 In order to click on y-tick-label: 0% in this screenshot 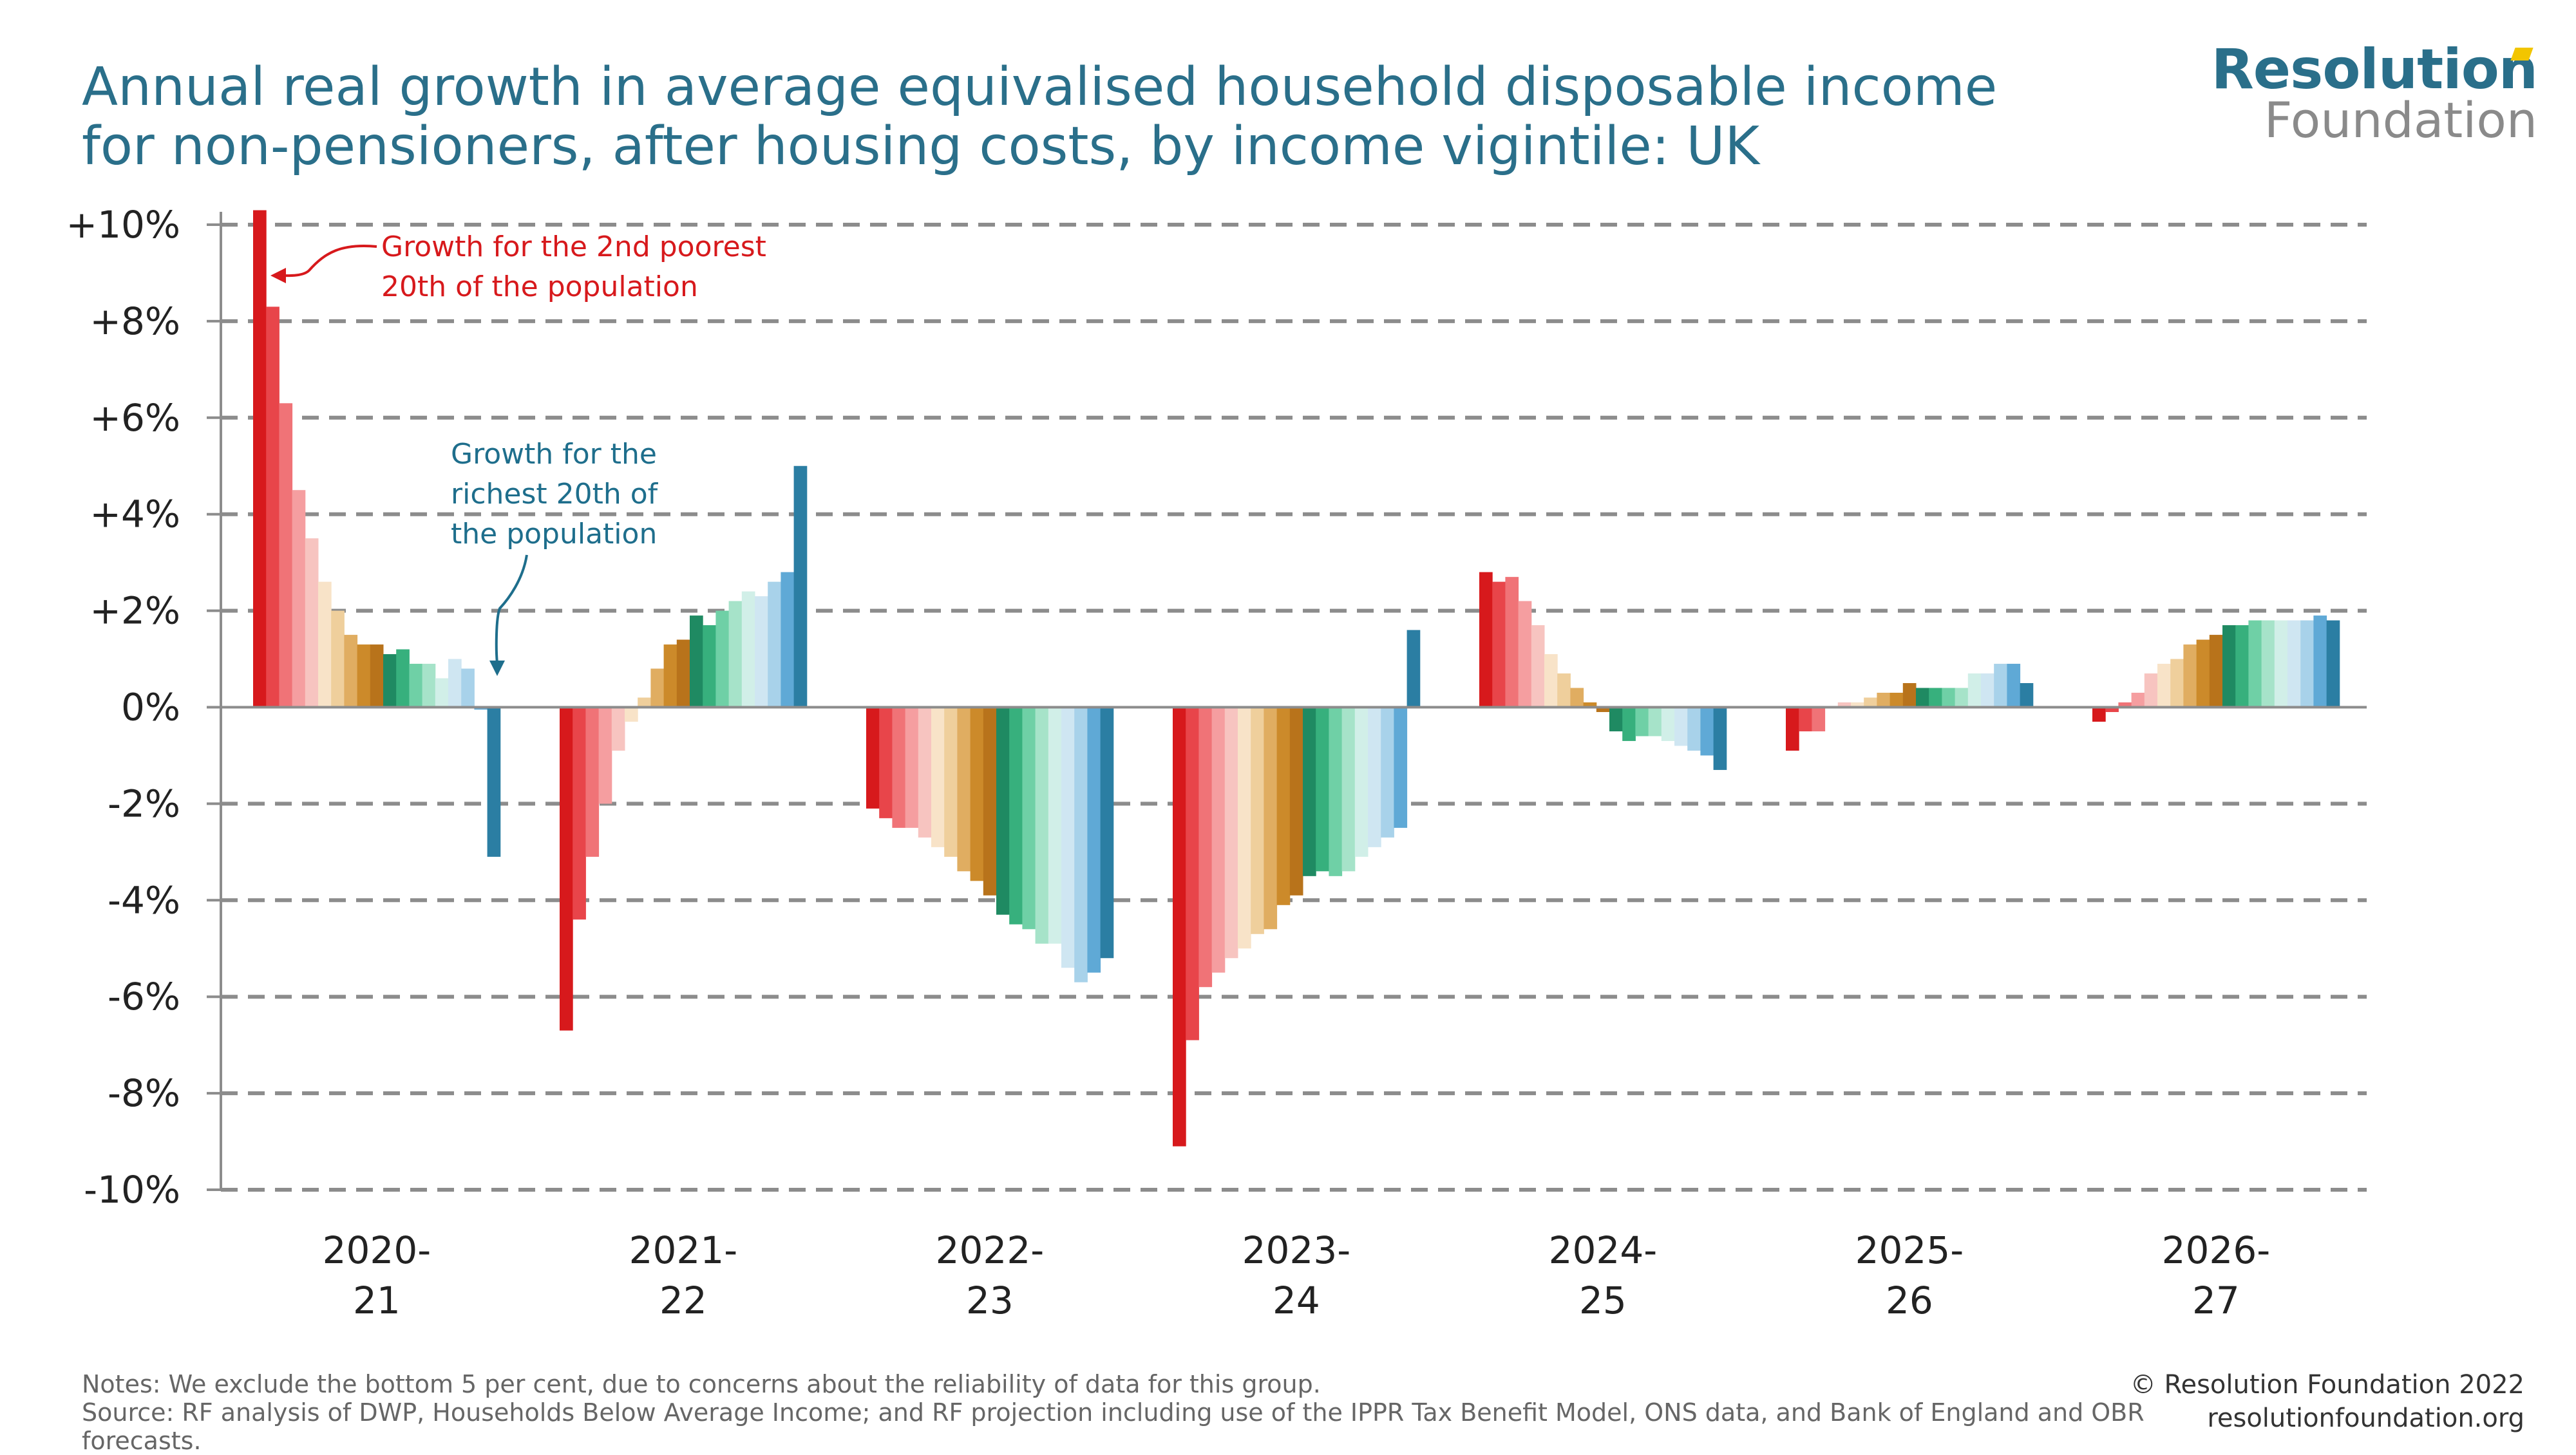, I will do `click(151, 707)`.